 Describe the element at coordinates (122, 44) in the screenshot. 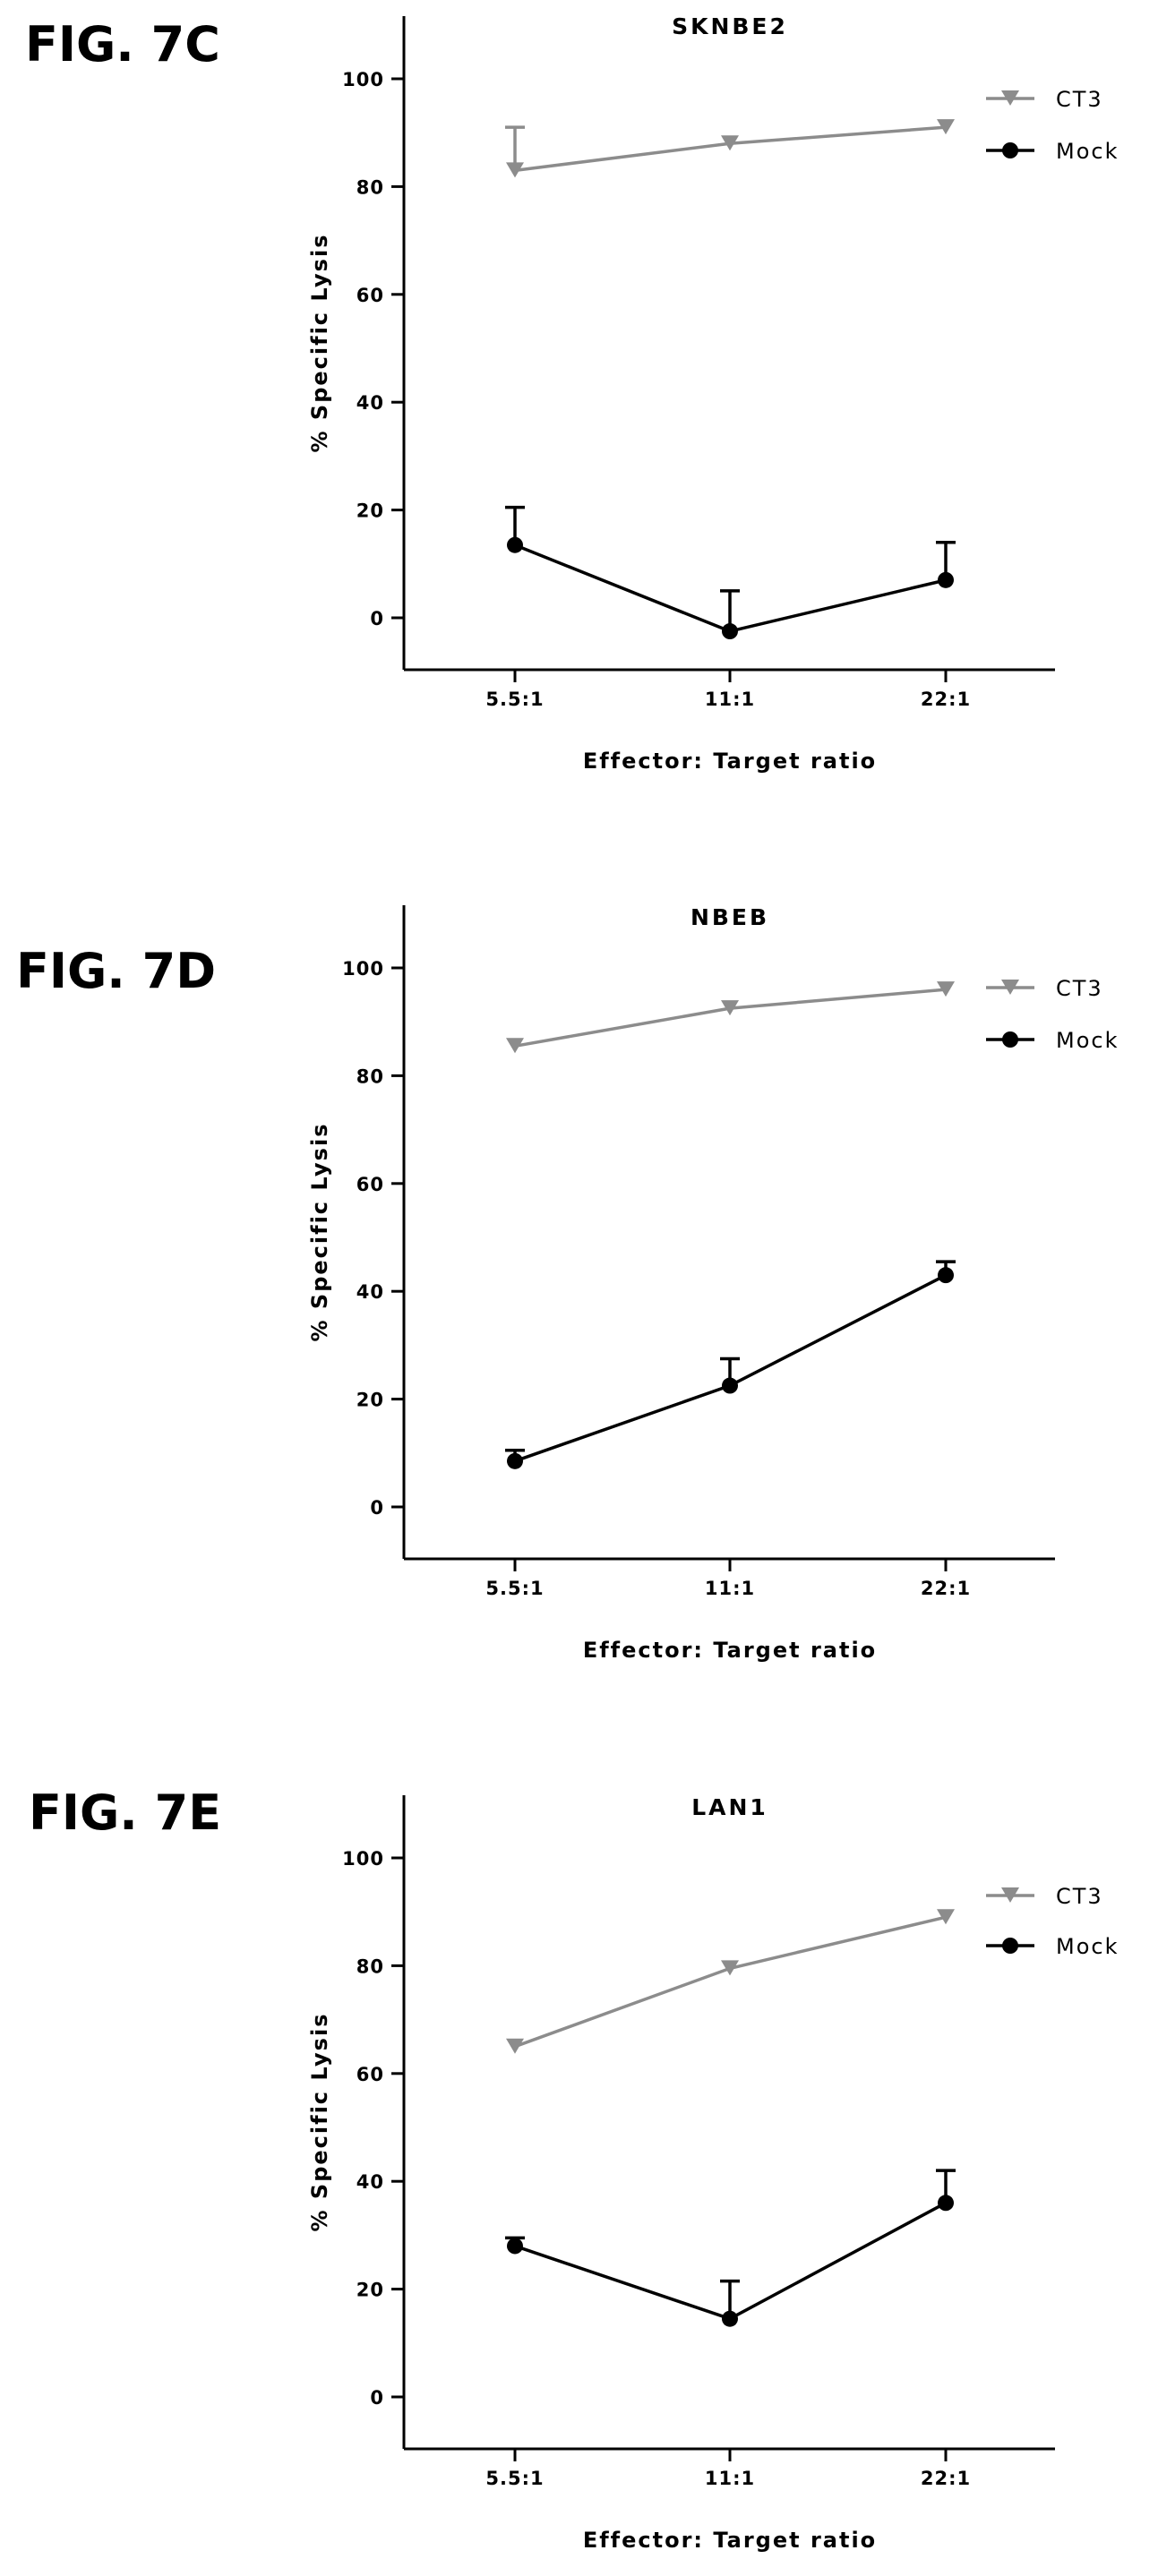

I see `figure-label: FIG. 7C` at that location.